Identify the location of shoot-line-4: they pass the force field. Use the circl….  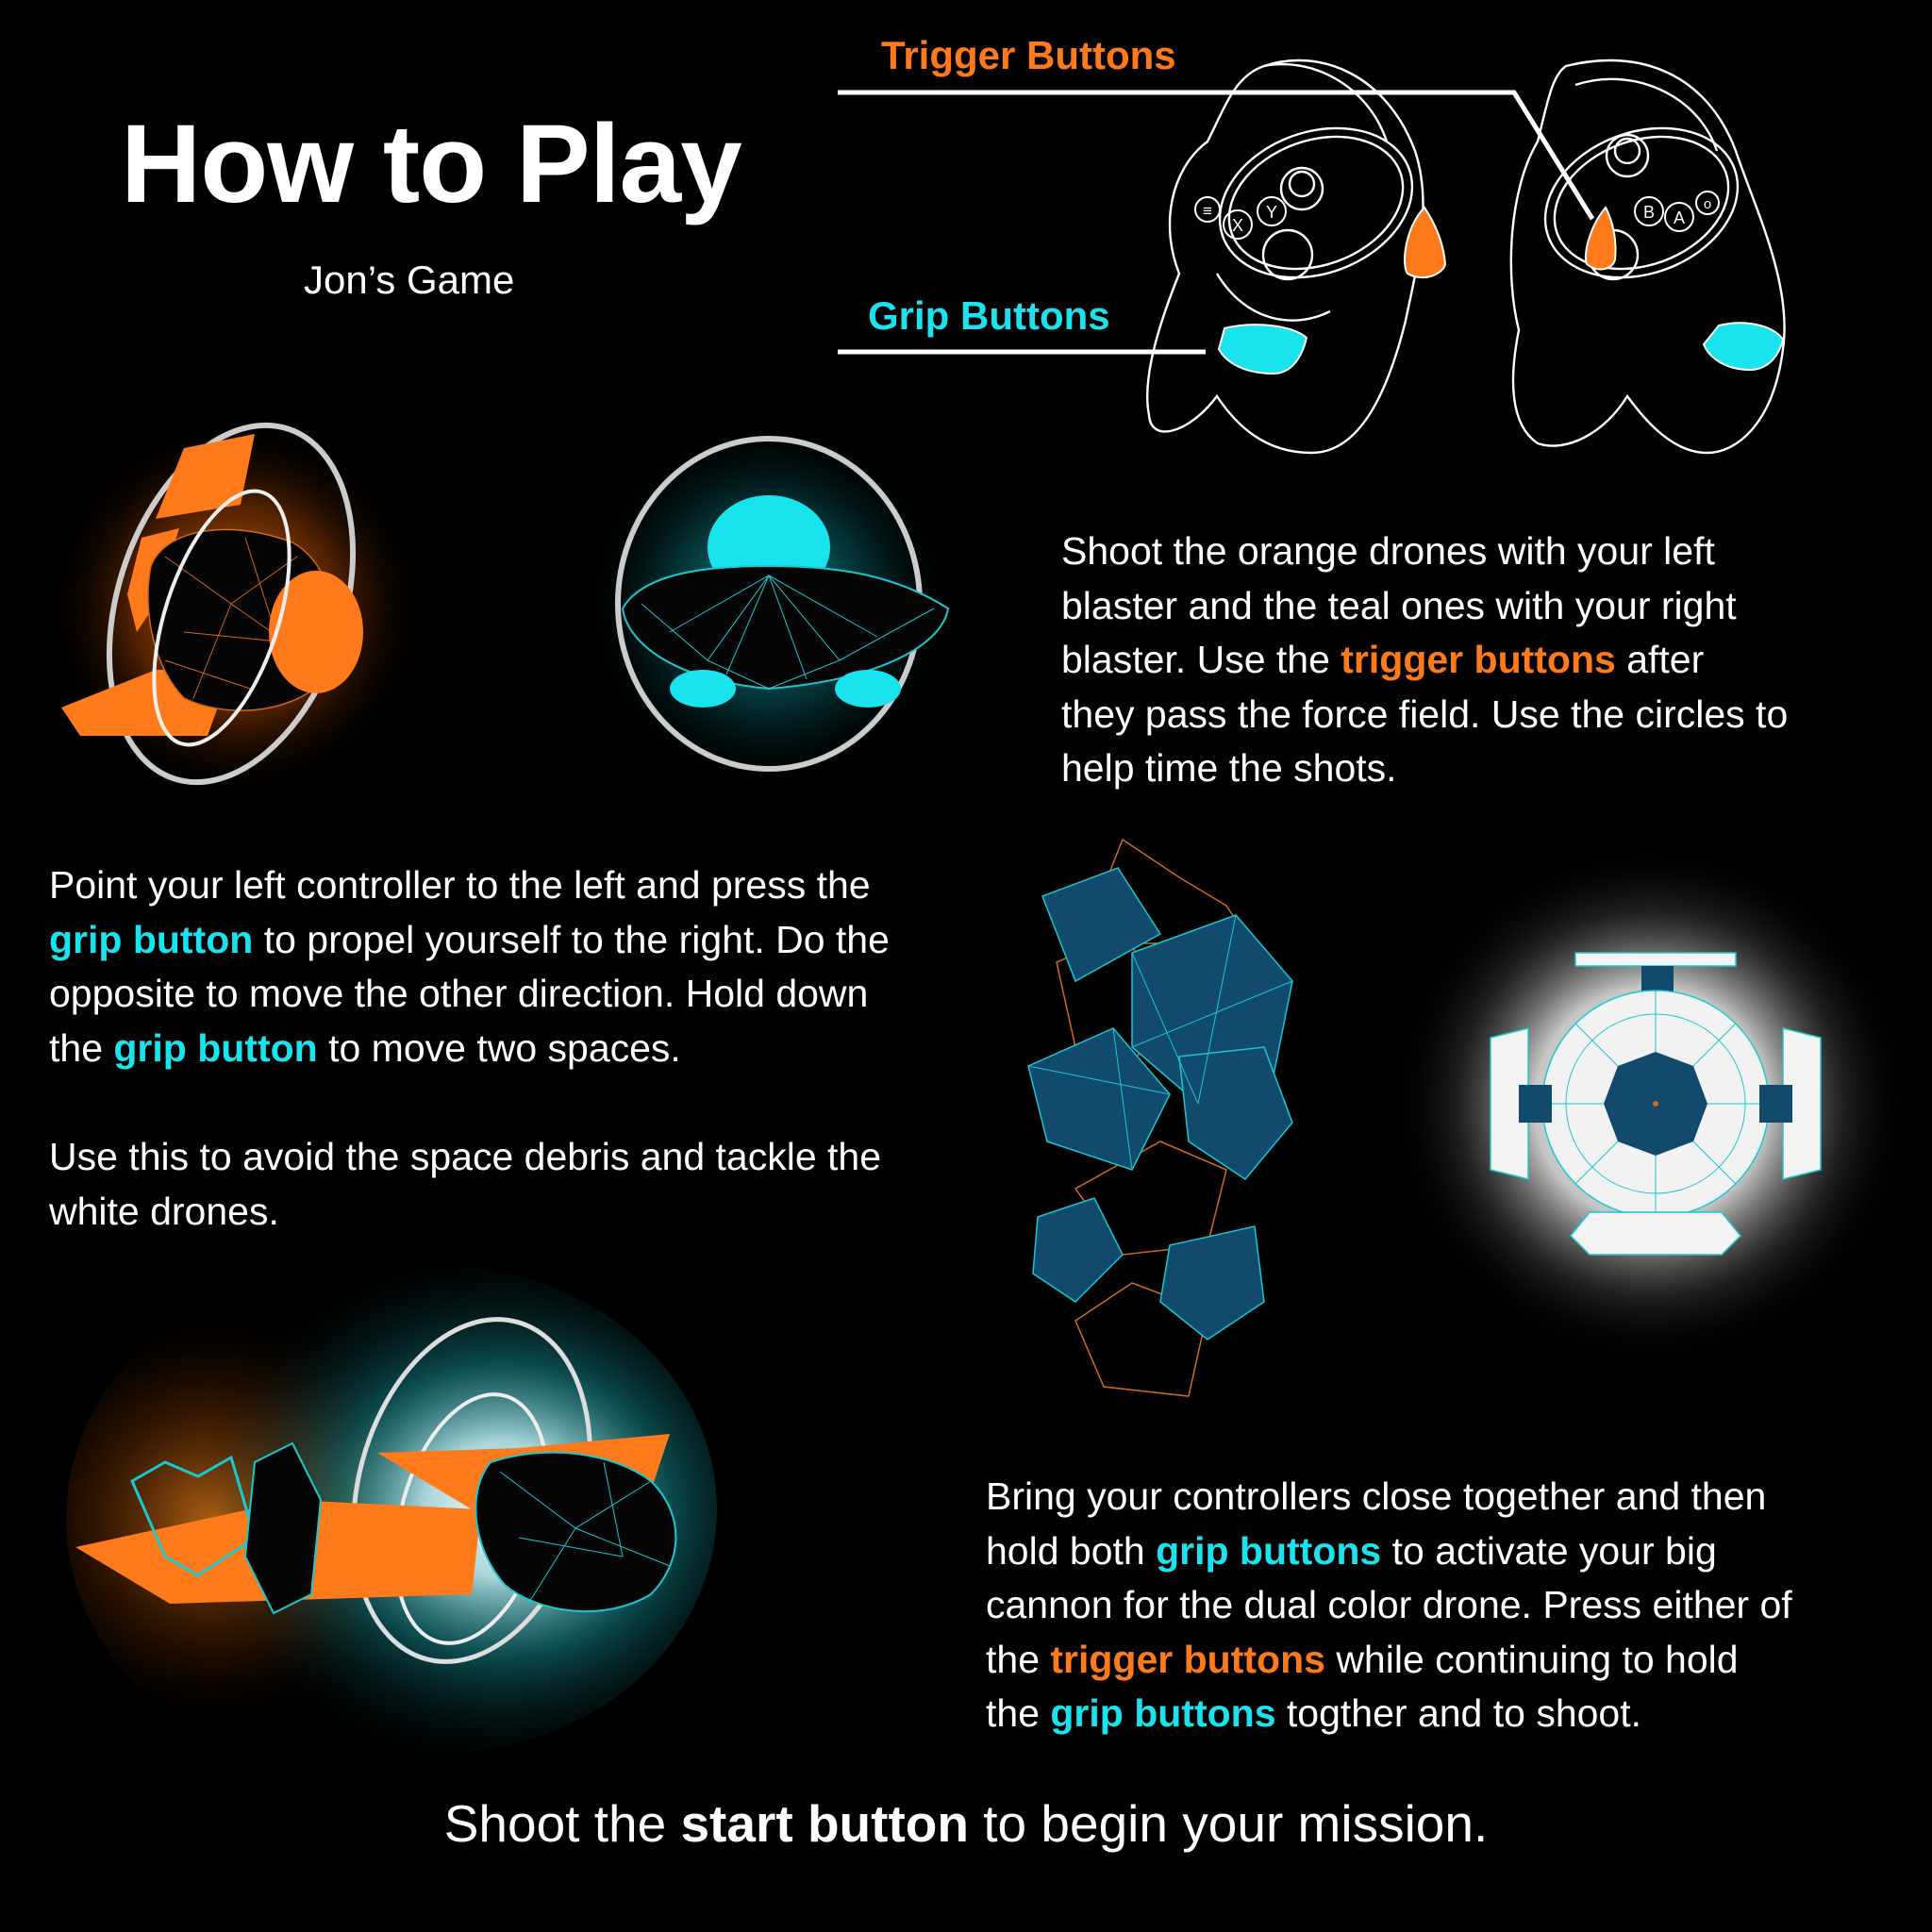
(1424, 715).